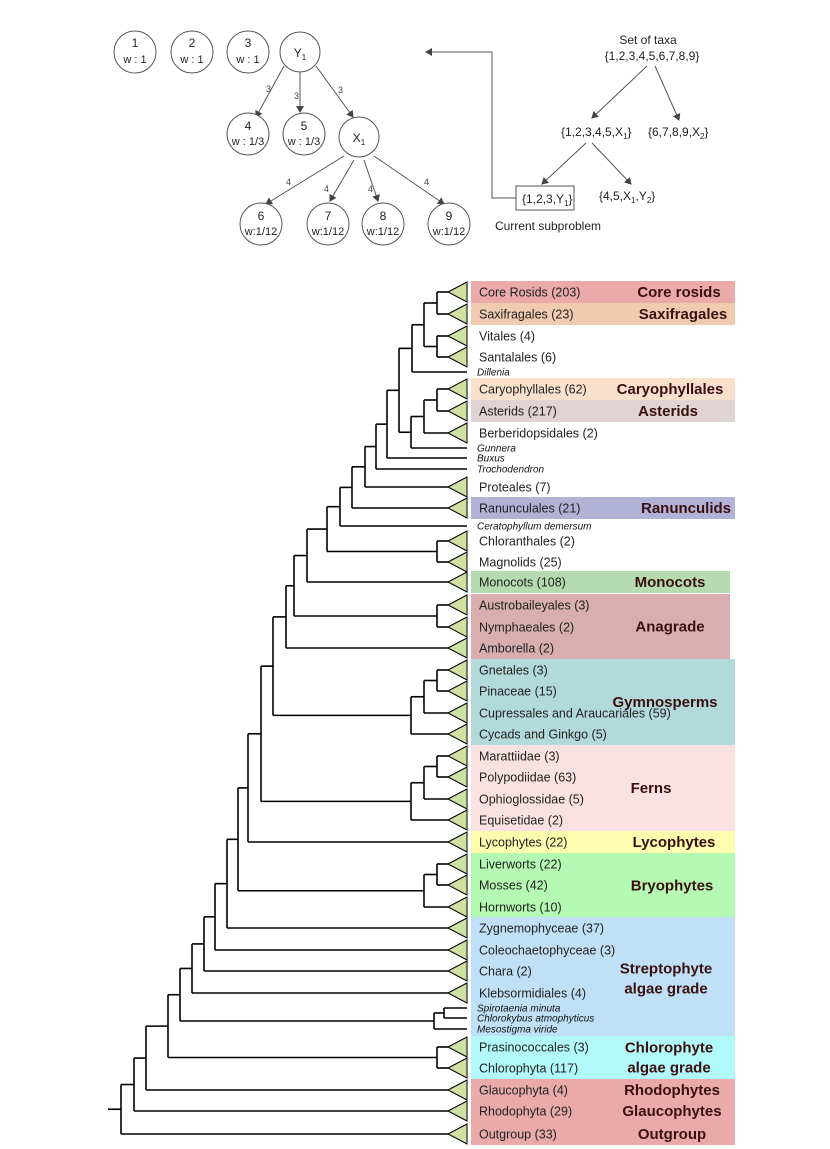 The width and height of the screenshot is (830, 1149). What do you see at coordinates (347, 139) in the screenshot?
I see `weighted-tree-edge-weights: 3 3 3 4 4 4 4` at bounding box center [347, 139].